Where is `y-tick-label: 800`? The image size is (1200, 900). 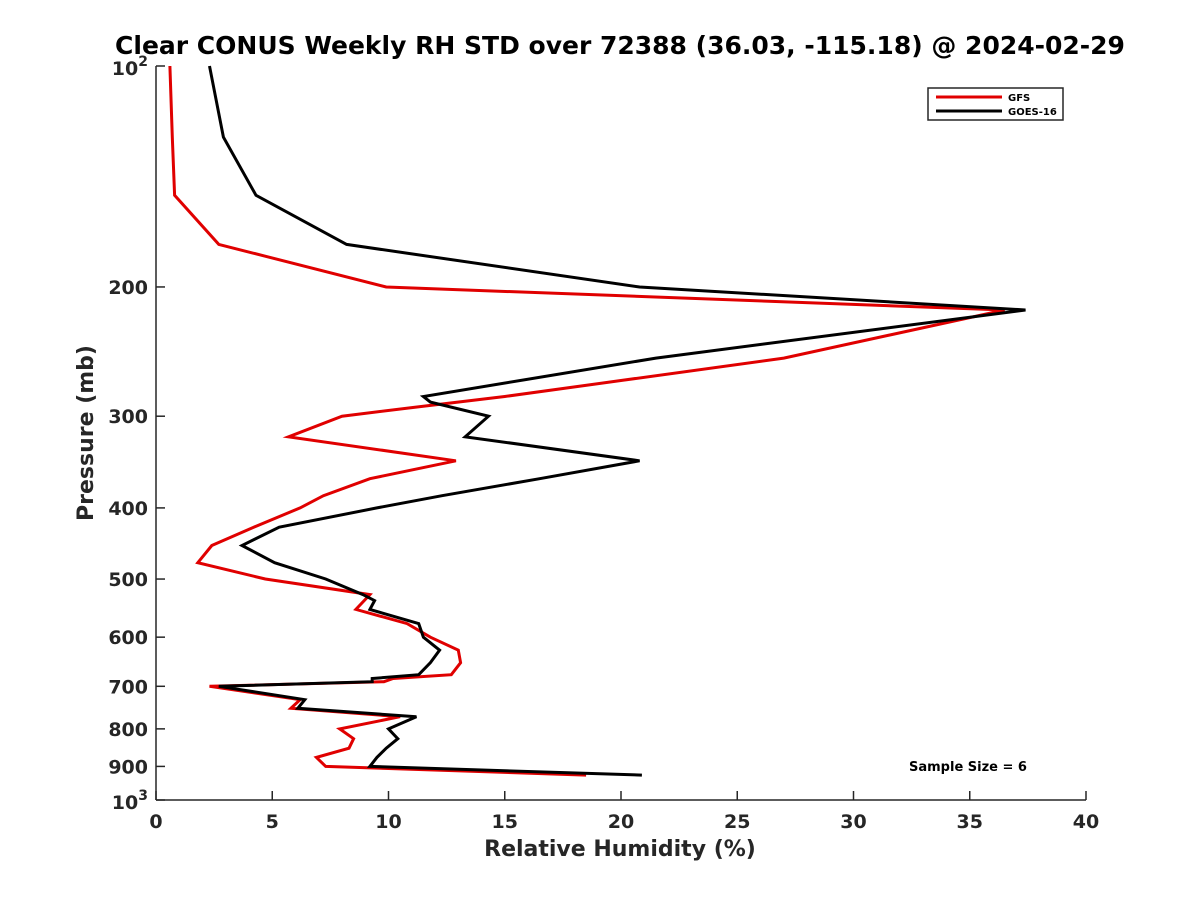
y-tick-label: 800 is located at coordinates (128, 730).